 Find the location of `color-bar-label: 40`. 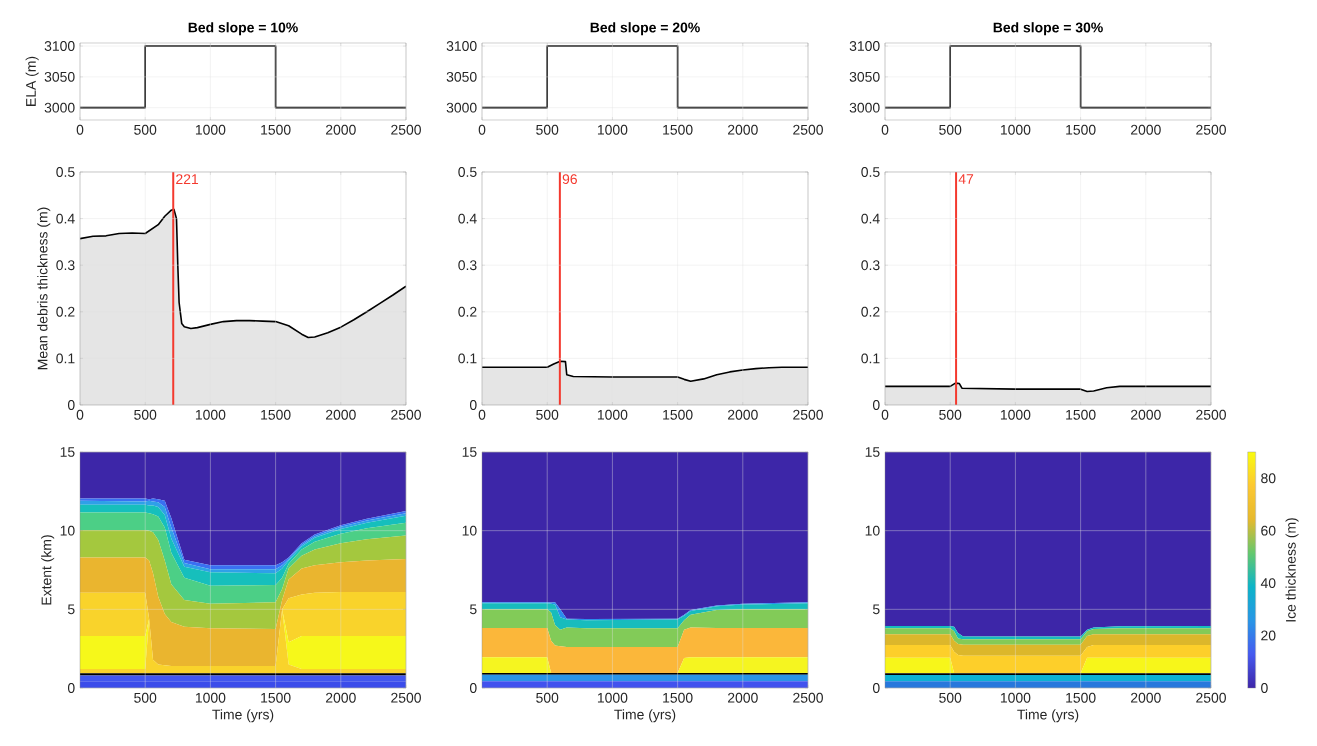

color-bar-label: 40 is located at coordinates (1268, 583).